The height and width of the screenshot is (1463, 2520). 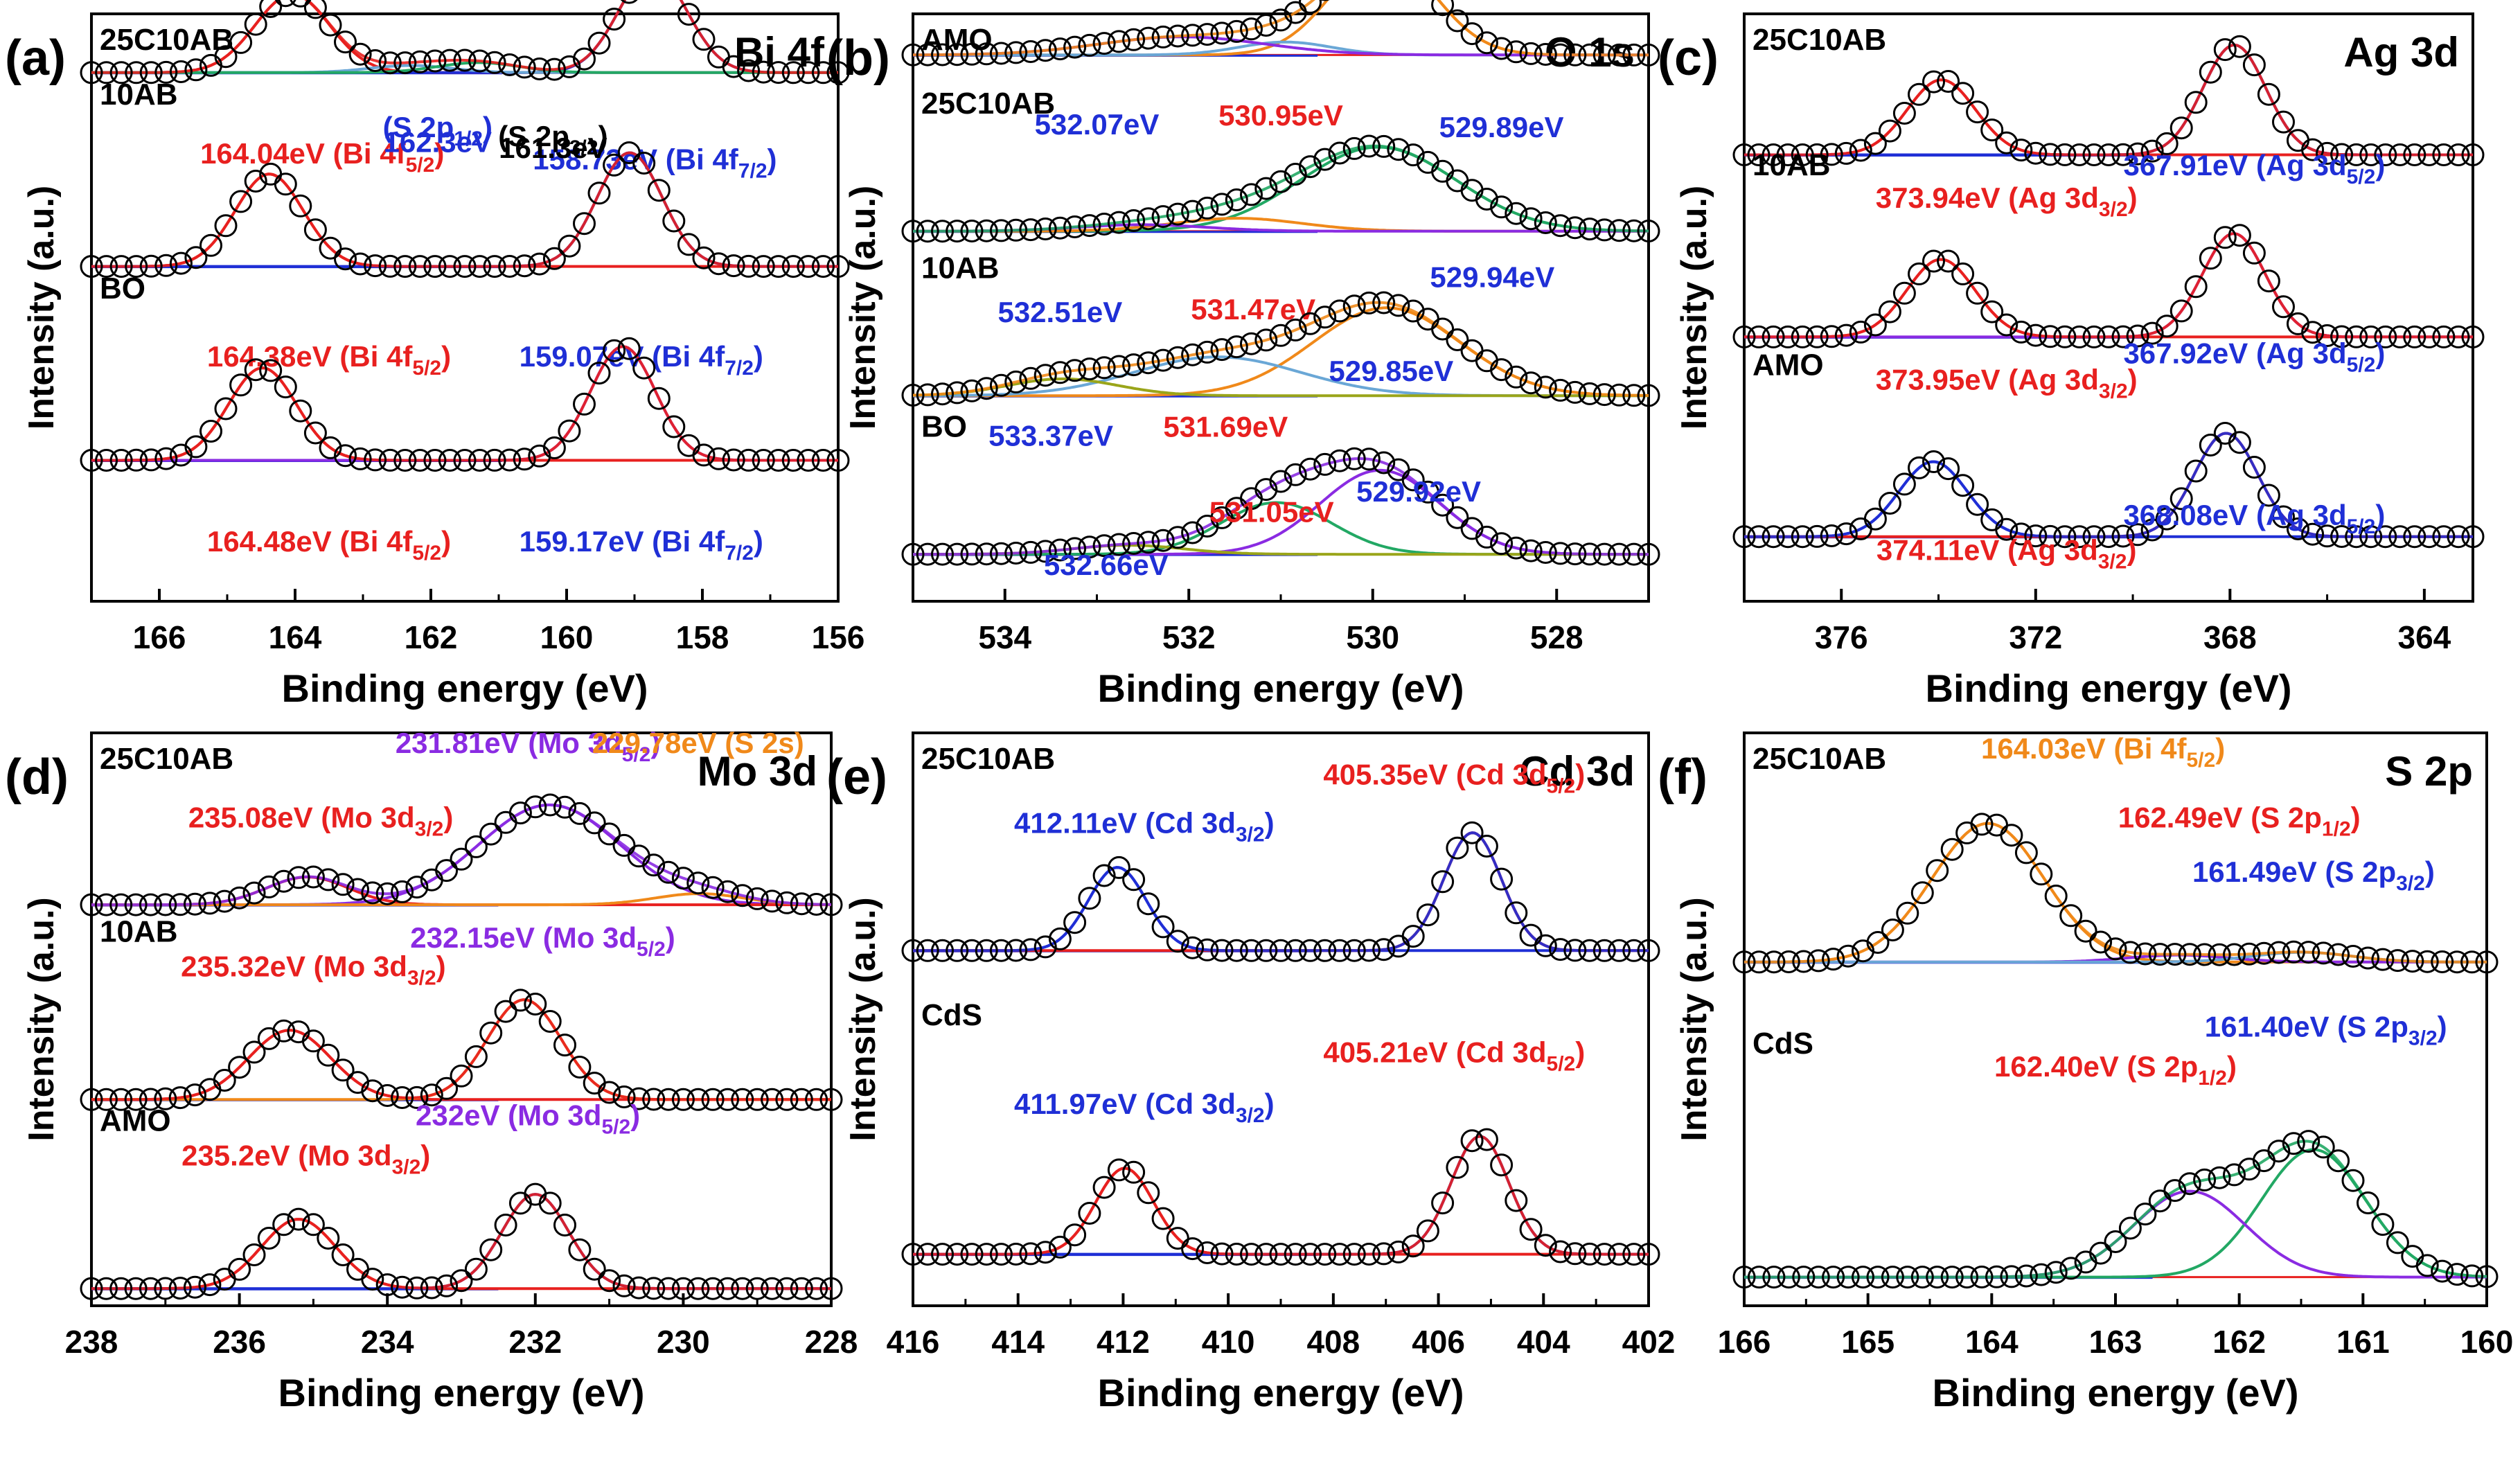 What do you see at coordinates (464, 414) in the screenshot?
I see `panel-a-component-peak` at bounding box center [464, 414].